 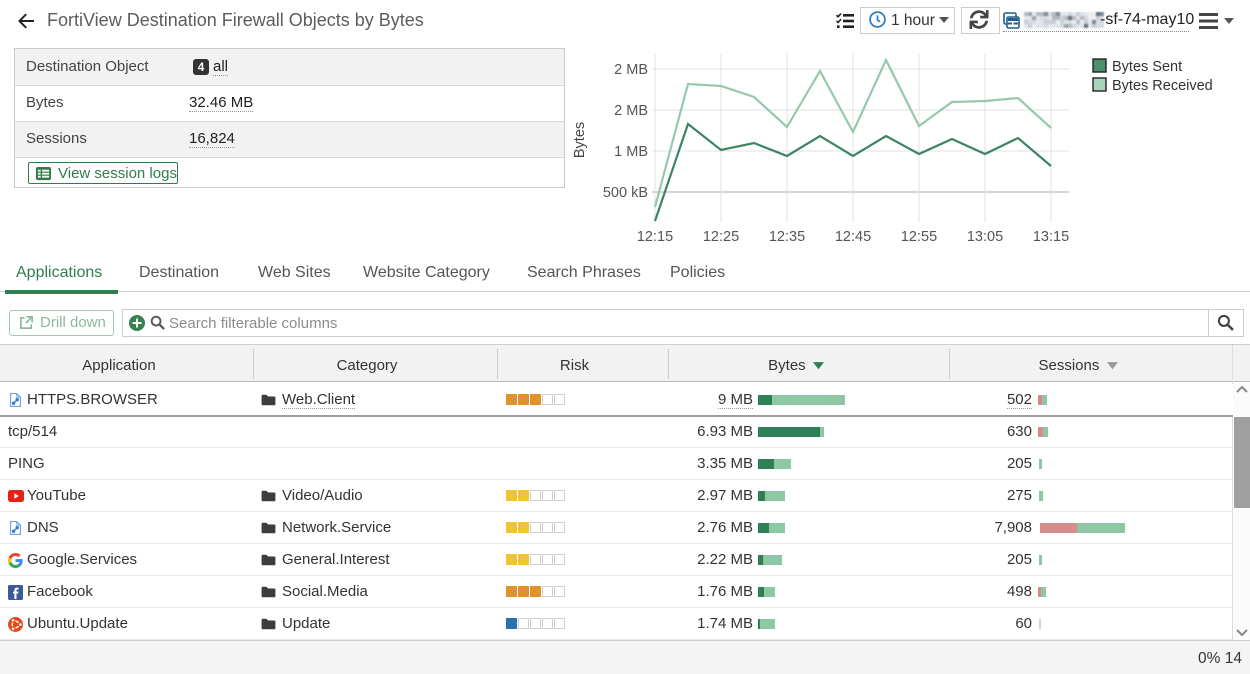 I want to click on svg-text: 12:45, so click(x=853, y=237).